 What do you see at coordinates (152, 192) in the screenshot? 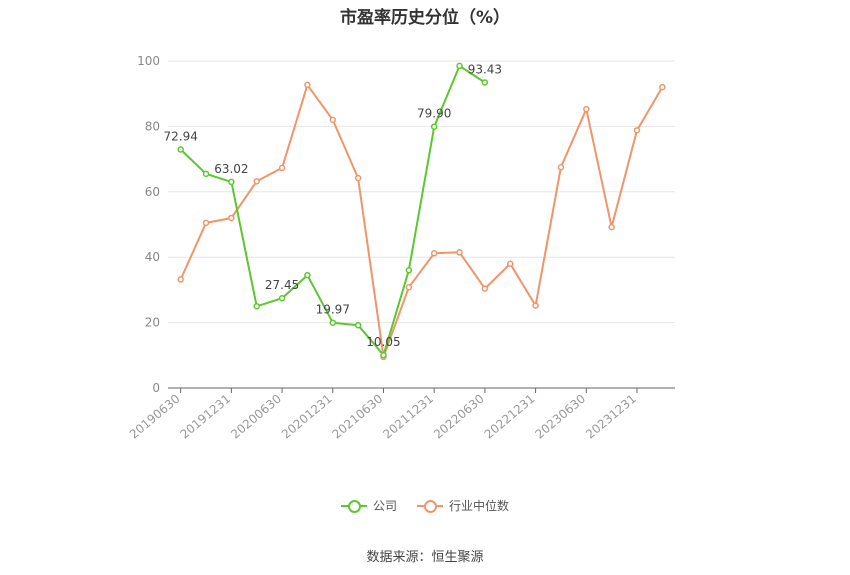
I see `y-tick-label: 60` at bounding box center [152, 192].